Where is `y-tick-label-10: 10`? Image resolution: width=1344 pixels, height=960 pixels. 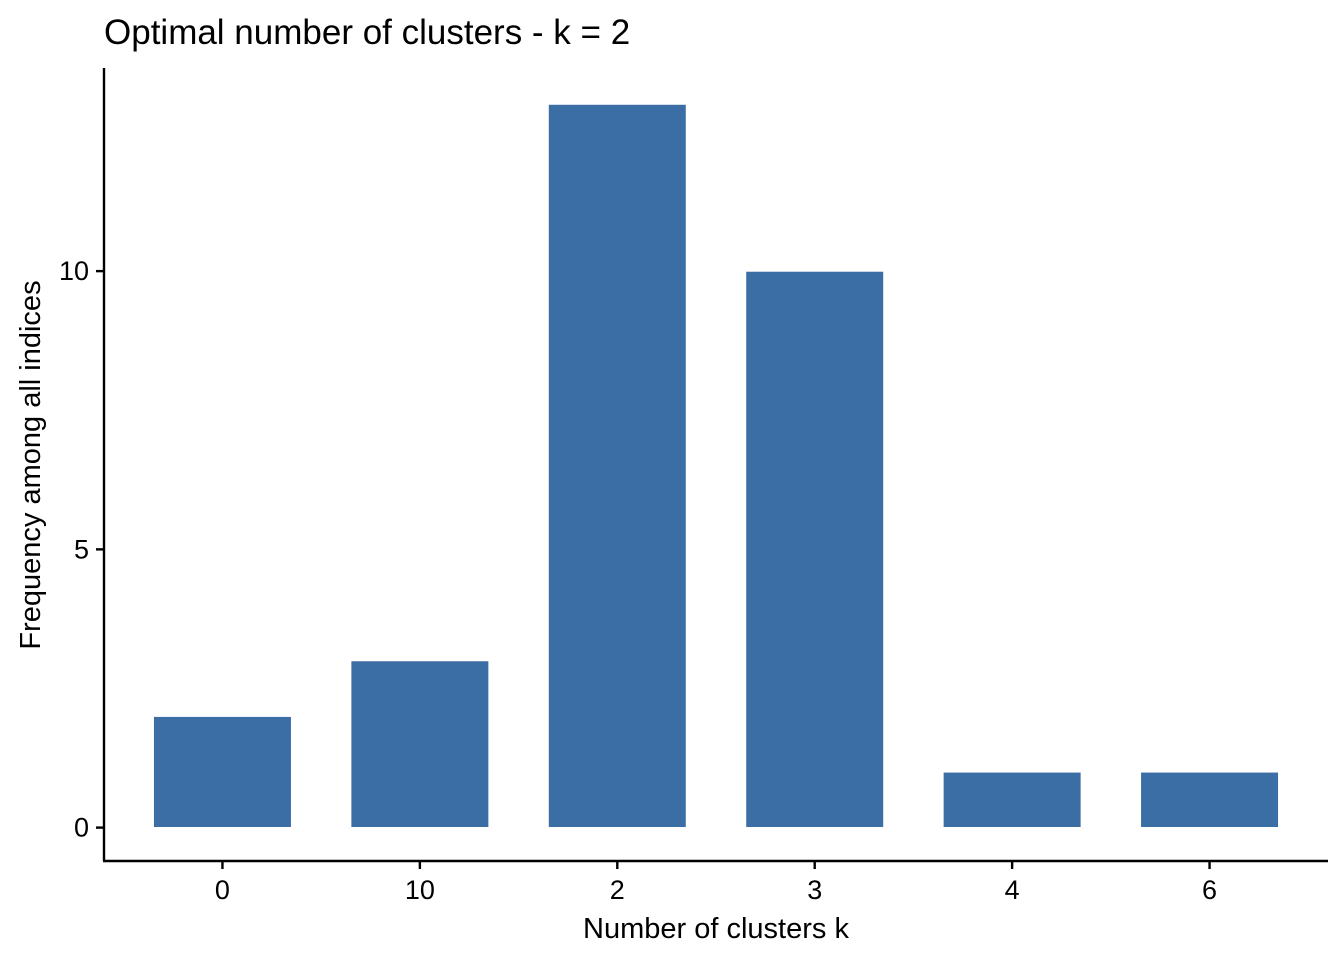
y-tick-label-10: 10 is located at coordinates (74, 271).